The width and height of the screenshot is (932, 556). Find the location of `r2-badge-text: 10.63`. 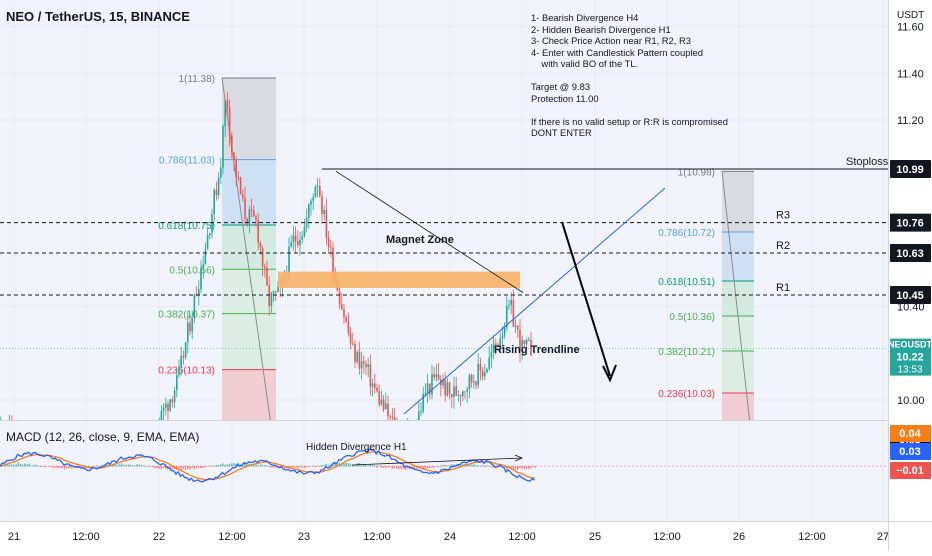

r2-badge-text: 10.63 is located at coordinates (910, 254).